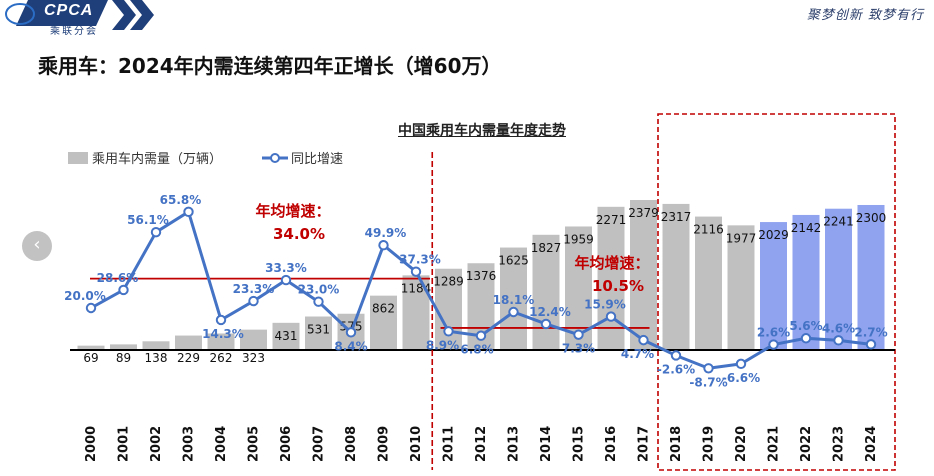 The width and height of the screenshot is (934, 476). I want to click on legend-line-marker, so click(275, 158).